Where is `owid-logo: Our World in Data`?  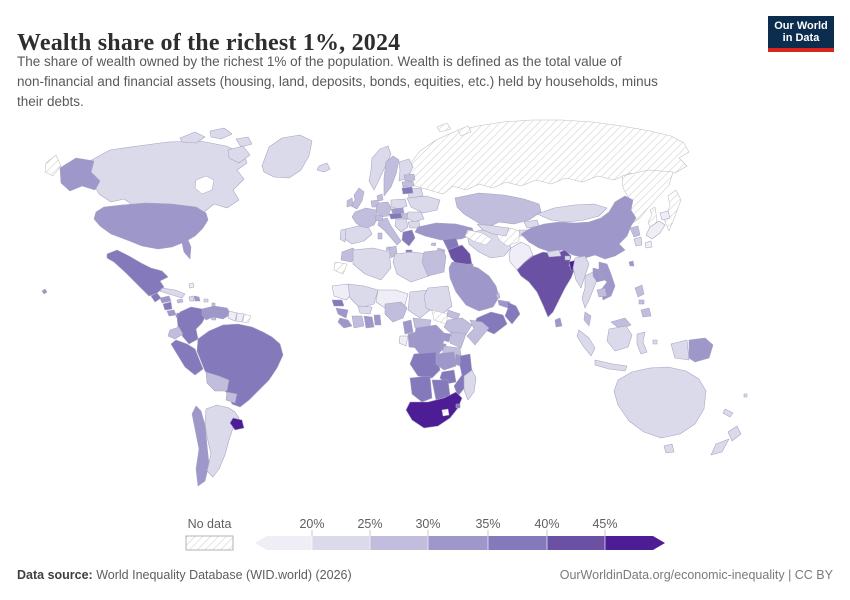
owid-logo: Our World in Data is located at coordinates (801, 34).